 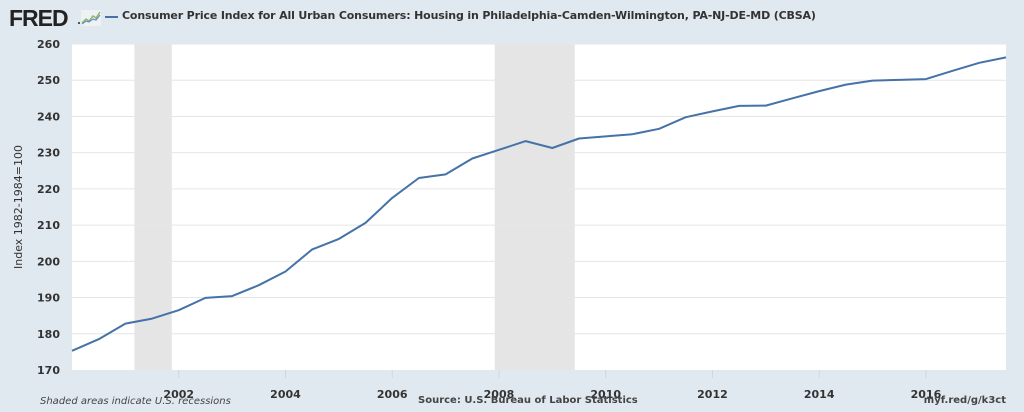 What do you see at coordinates (135, 401) in the screenshot?
I see `recession-note: Shaded areas indicate U.S. recessions` at bounding box center [135, 401].